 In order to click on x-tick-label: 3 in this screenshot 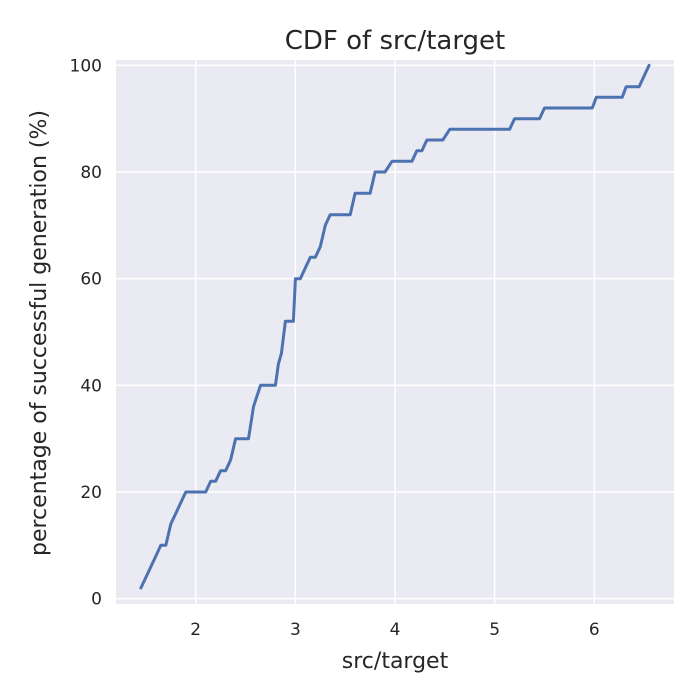, I will do `click(295, 630)`.